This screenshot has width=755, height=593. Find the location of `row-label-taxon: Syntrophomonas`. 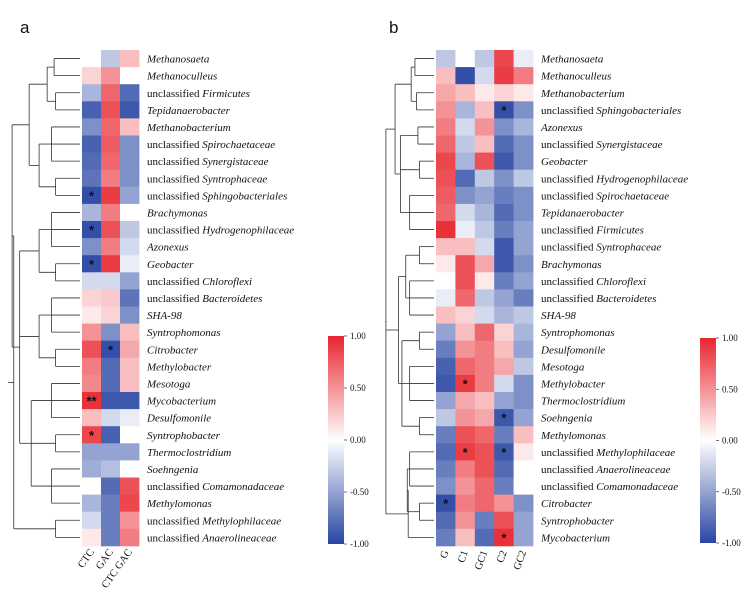

row-label-taxon: Syntrophomonas is located at coordinates (184, 333).